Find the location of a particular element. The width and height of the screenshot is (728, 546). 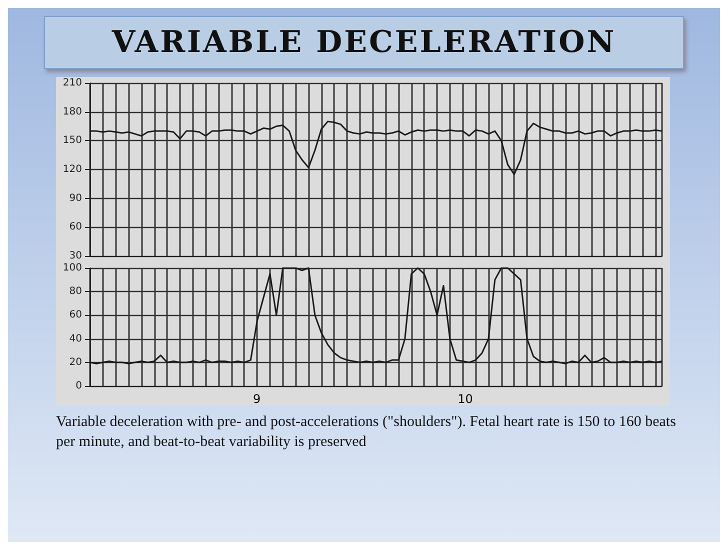

y-tick-label: 120 is located at coordinates (72, 169).